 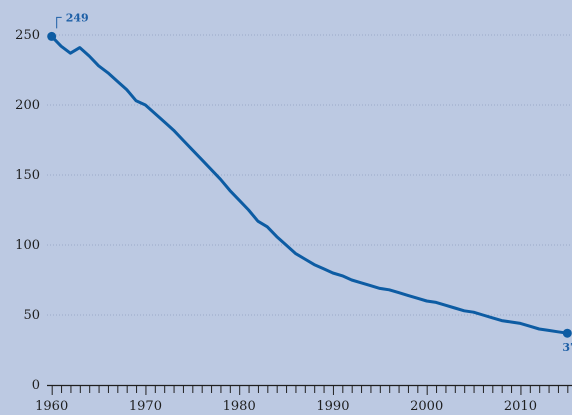 What do you see at coordinates (27, 245) in the screenshot?
I see `y-tick-label: 100` at bounding box center [27, 245].